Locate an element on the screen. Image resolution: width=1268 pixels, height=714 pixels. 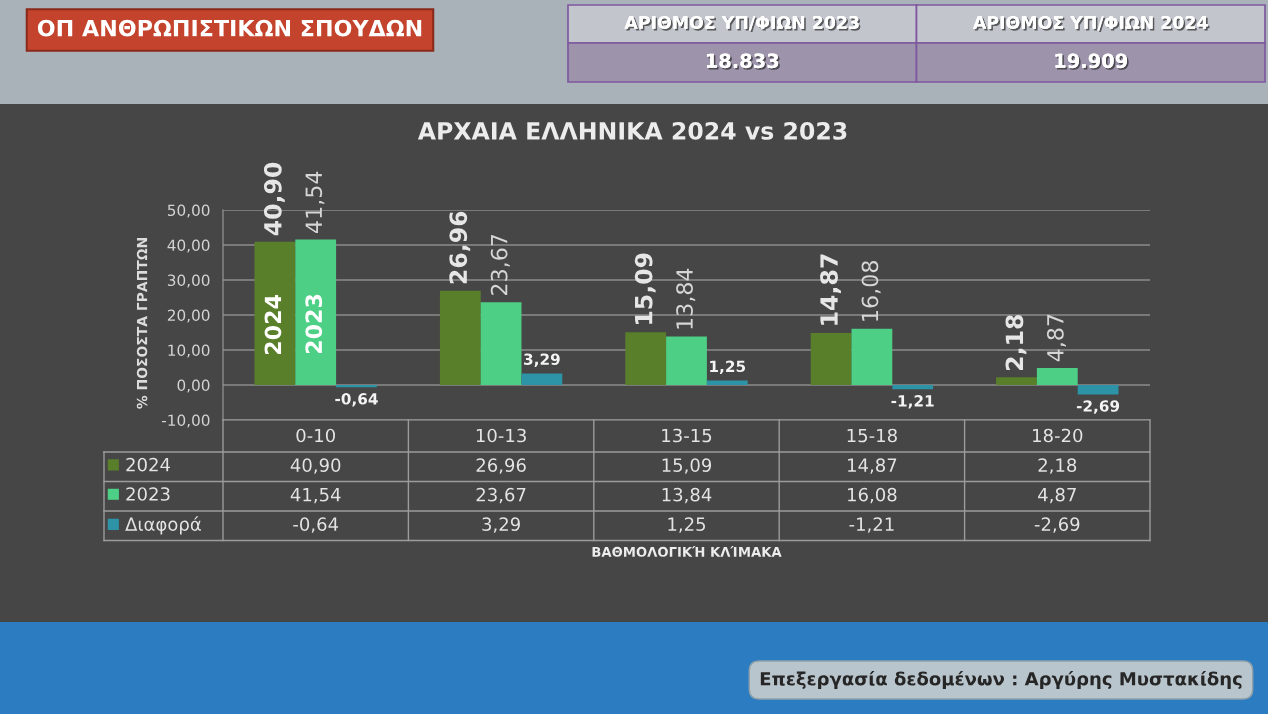
data-label: 1,25 is located at coordinates (687, 525).